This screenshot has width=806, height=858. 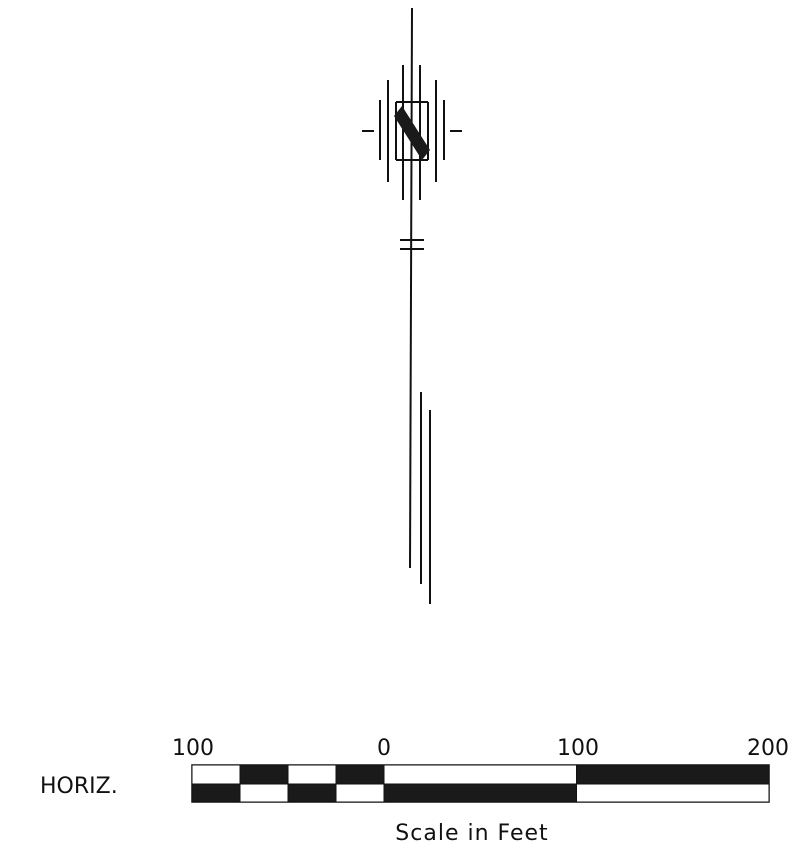 I want to click on scale-tick-label: 0, so click(x=384, y=748).